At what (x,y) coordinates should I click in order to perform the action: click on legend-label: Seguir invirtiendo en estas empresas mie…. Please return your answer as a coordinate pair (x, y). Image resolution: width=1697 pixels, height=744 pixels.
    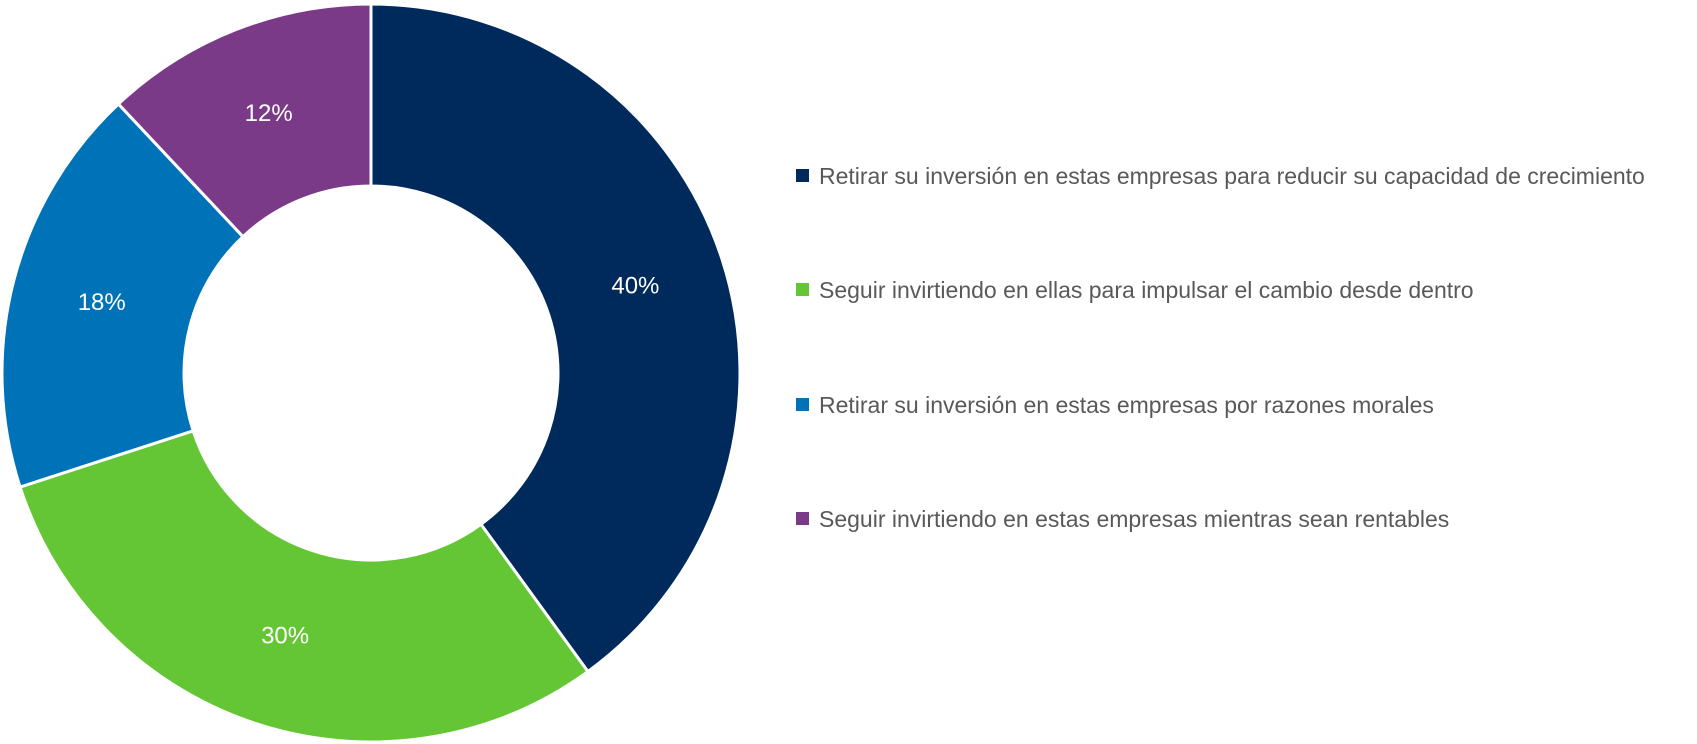
    Looking at the image, I should click on (1134, 519).